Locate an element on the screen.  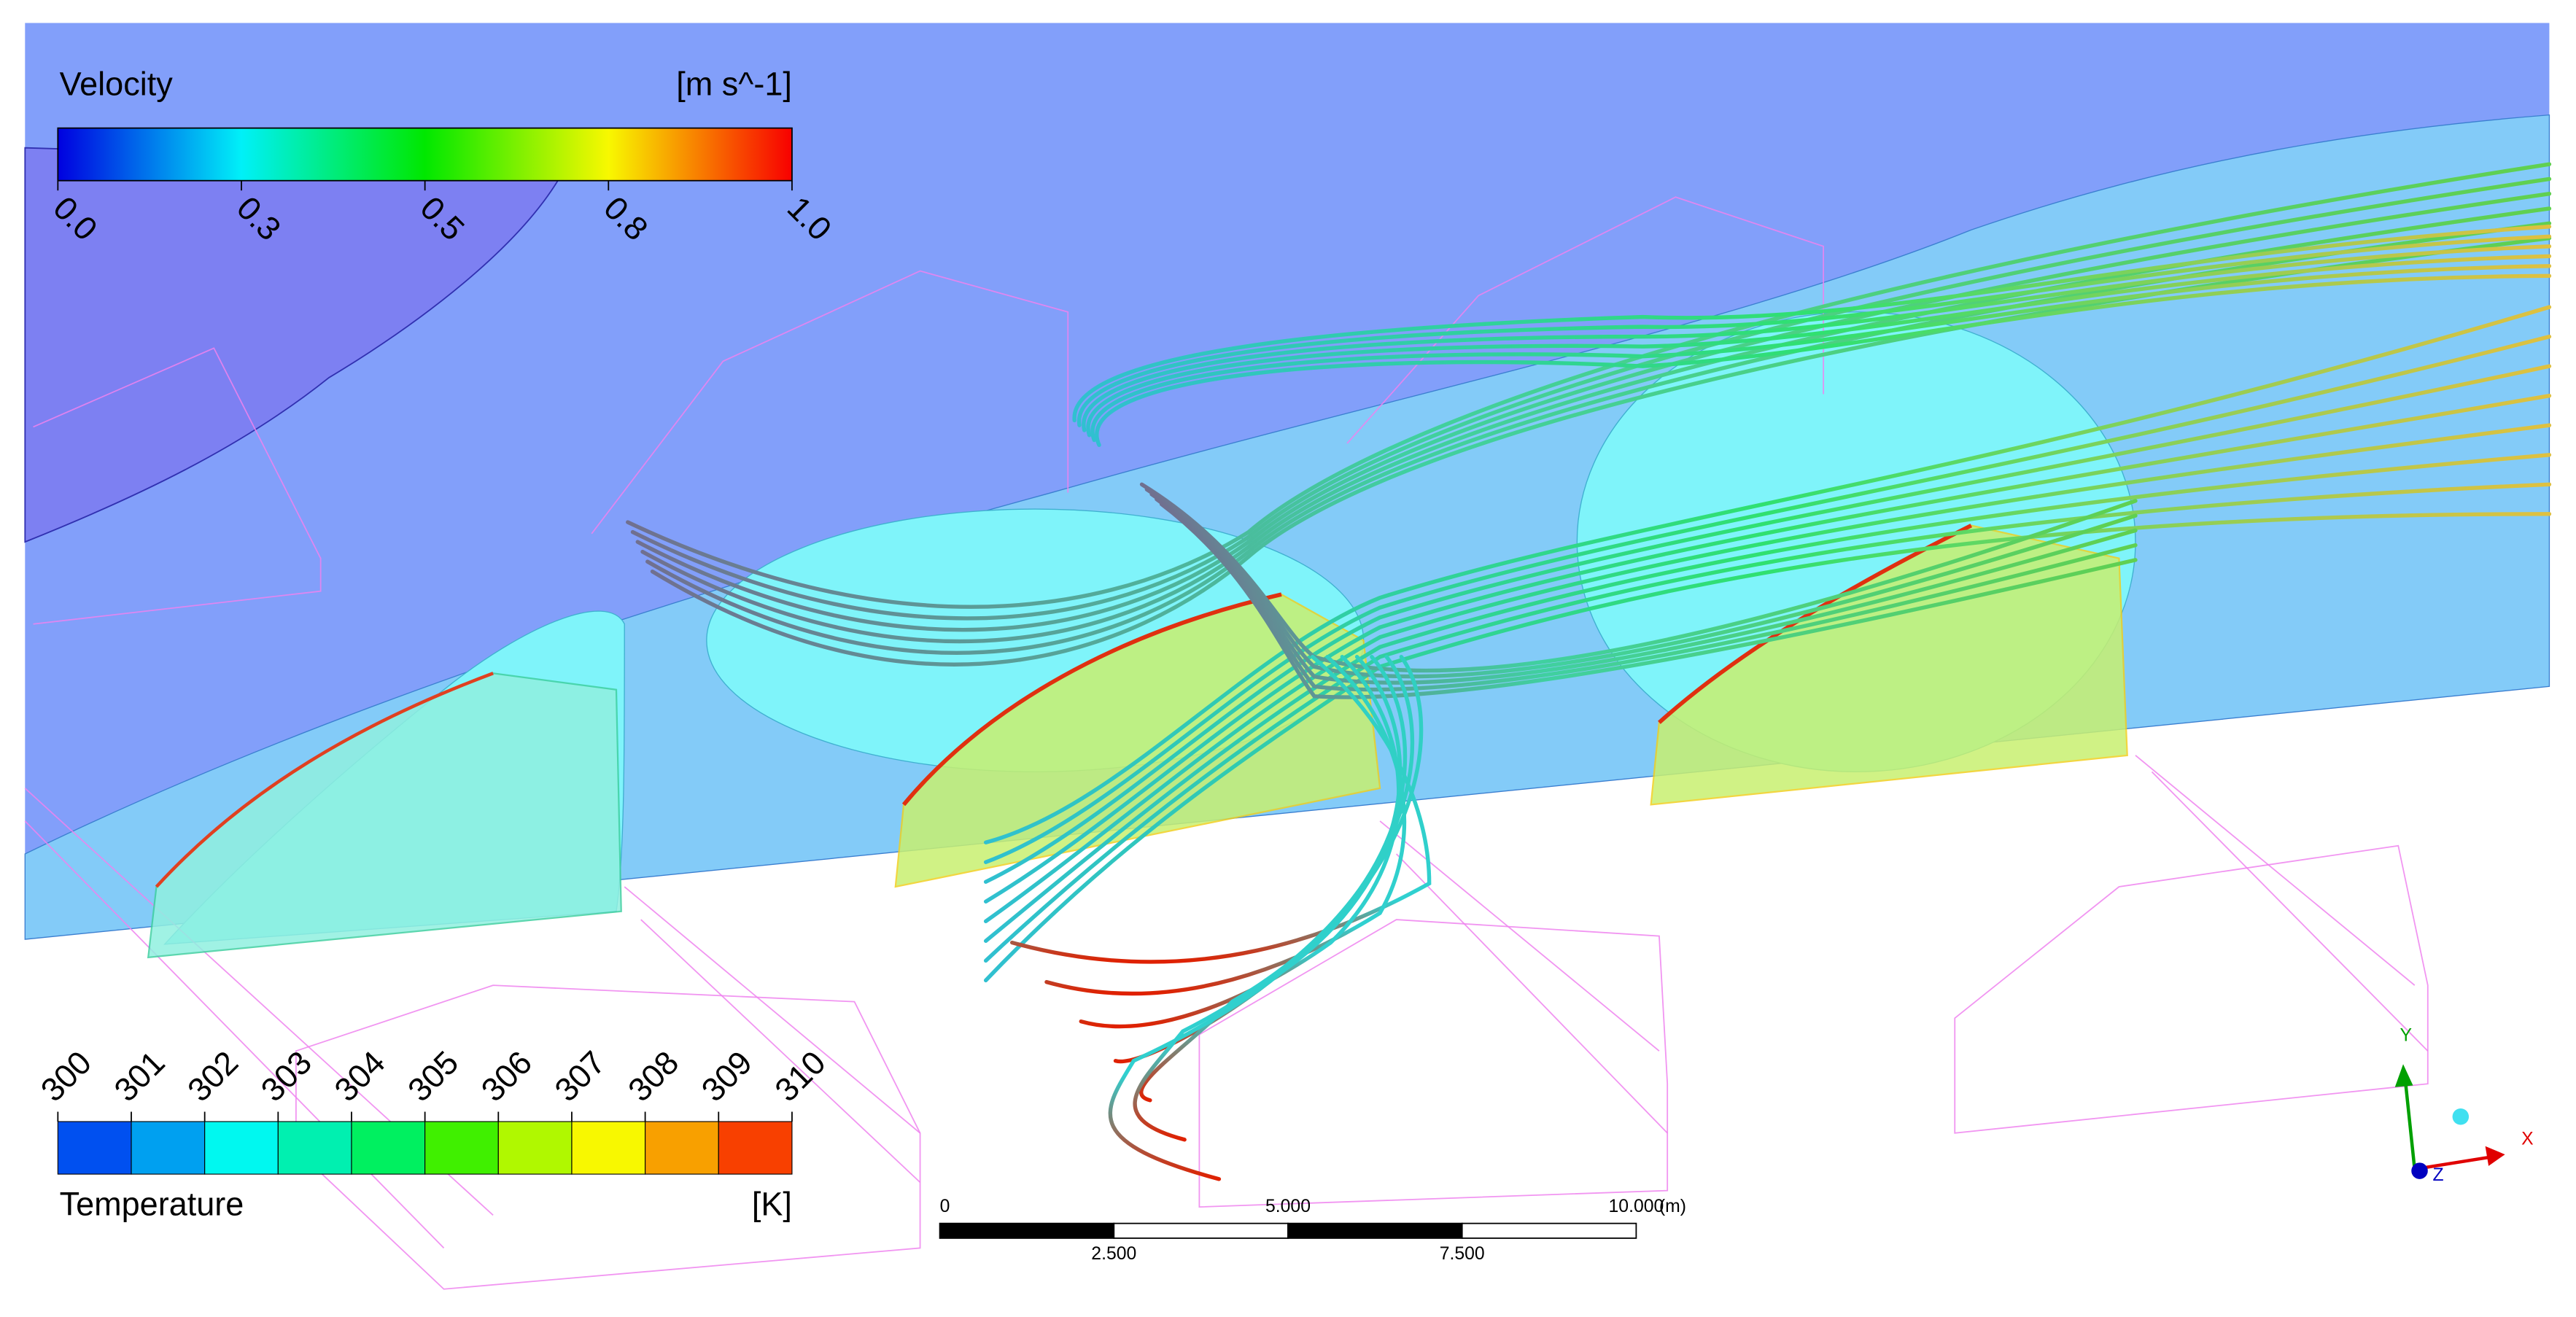
low-velocity-zone is located at coordinates (296, 345).